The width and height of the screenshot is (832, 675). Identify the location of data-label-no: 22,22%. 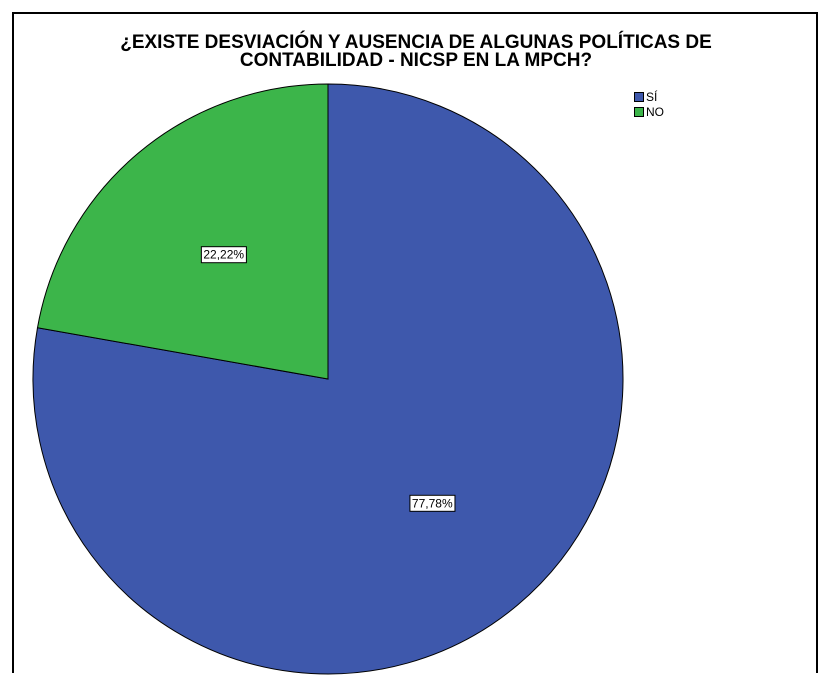
(223, 255).